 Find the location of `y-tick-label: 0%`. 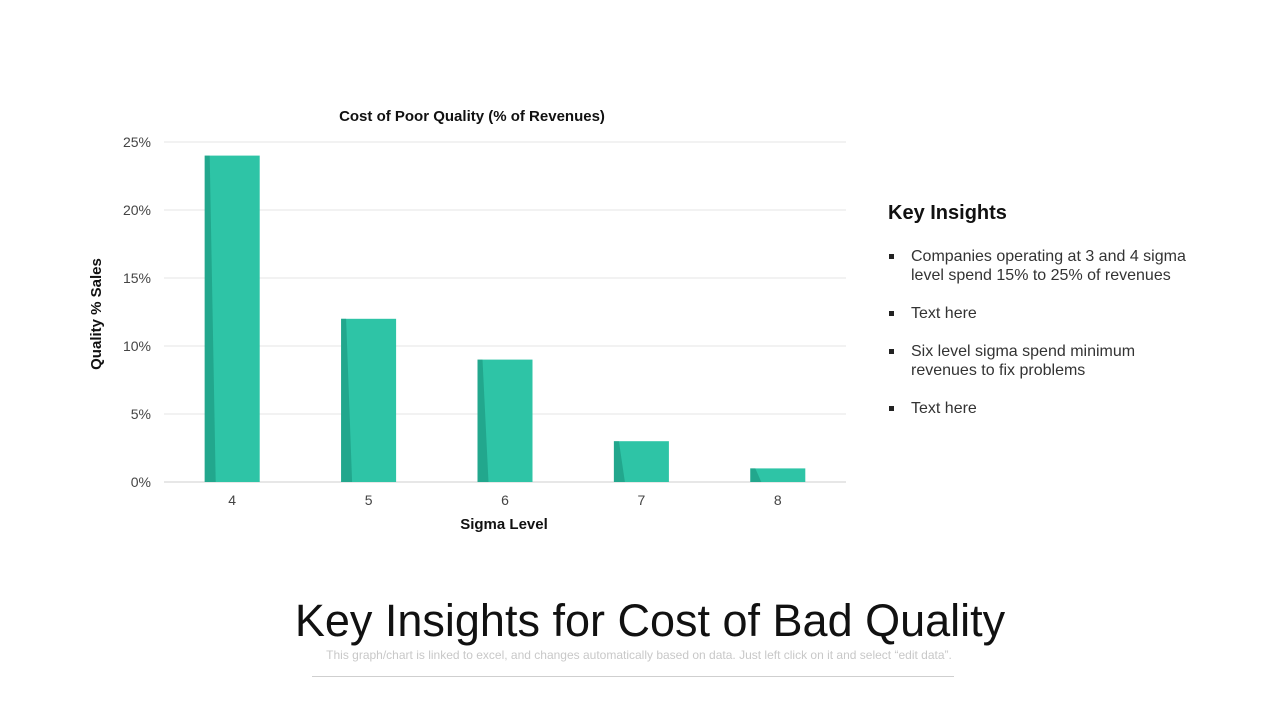

y-tick-label: 0% is located at coordinates (141, 482).